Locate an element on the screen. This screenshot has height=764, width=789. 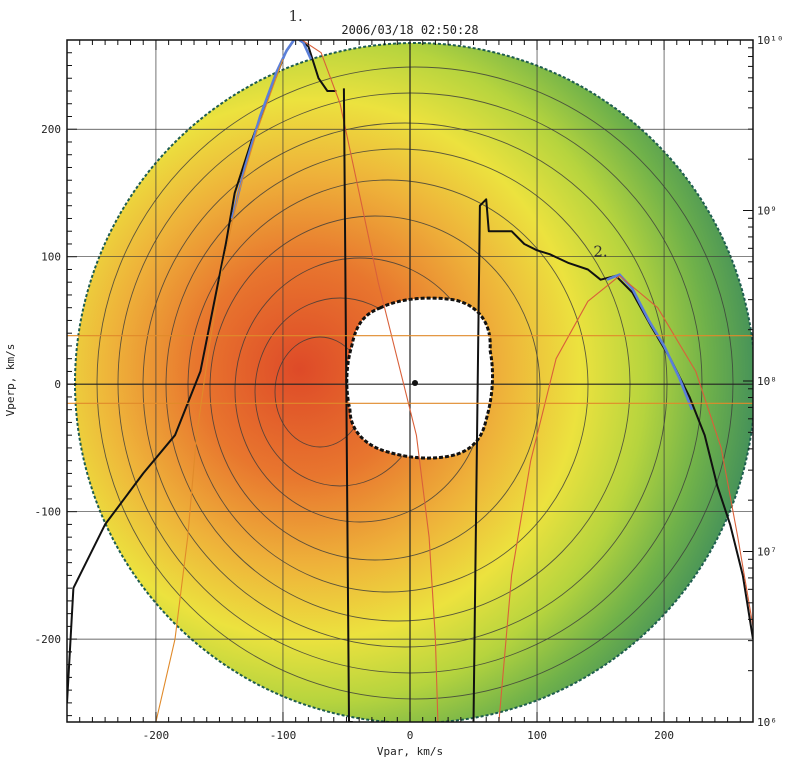
colorbar-tick-label: 10⁹ is located at coordinates (767, 211).